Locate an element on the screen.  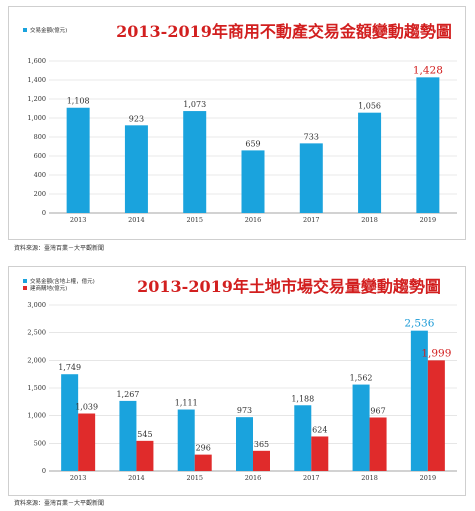
y-tick-label: 500 is located at coordinates (40, 443).